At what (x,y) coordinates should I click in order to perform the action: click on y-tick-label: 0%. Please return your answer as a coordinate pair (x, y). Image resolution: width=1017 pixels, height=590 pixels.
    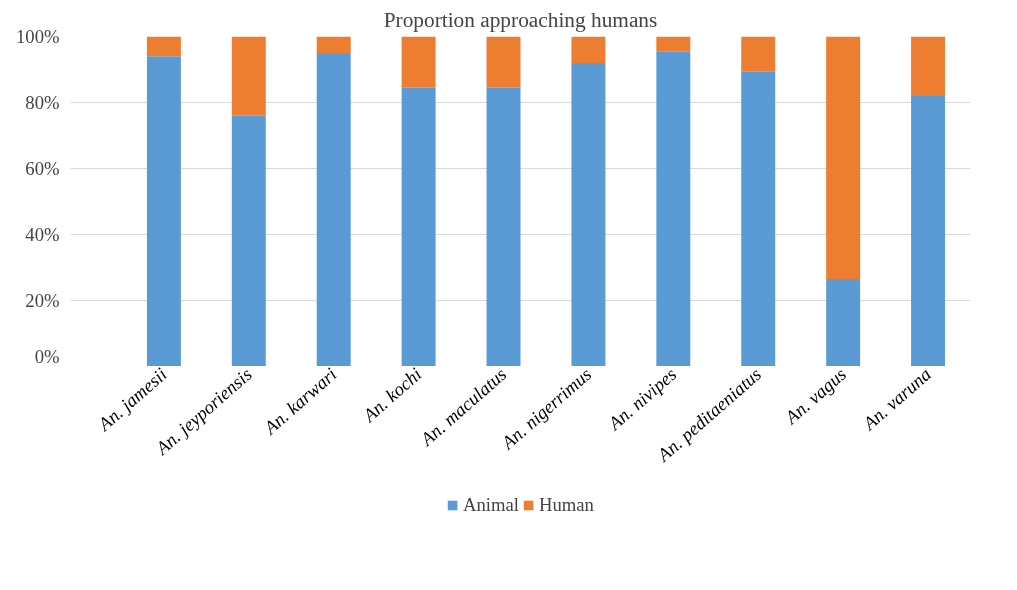
    Looking at the image, I should click on (47, 356).